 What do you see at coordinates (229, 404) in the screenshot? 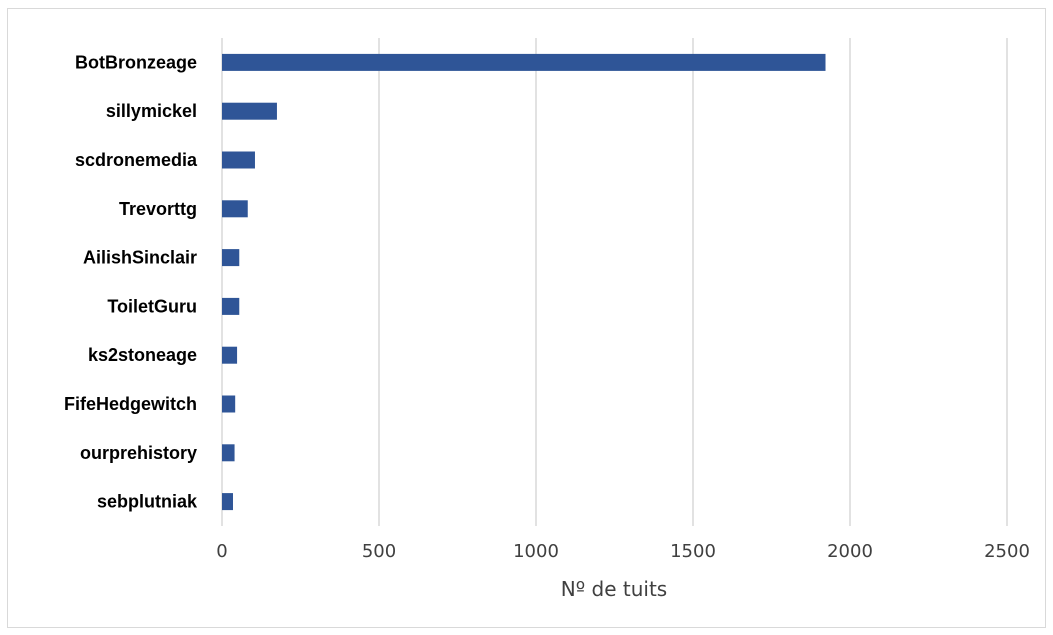
I see `bar-FifeHedgewitch` at bounding box center [229, 404].